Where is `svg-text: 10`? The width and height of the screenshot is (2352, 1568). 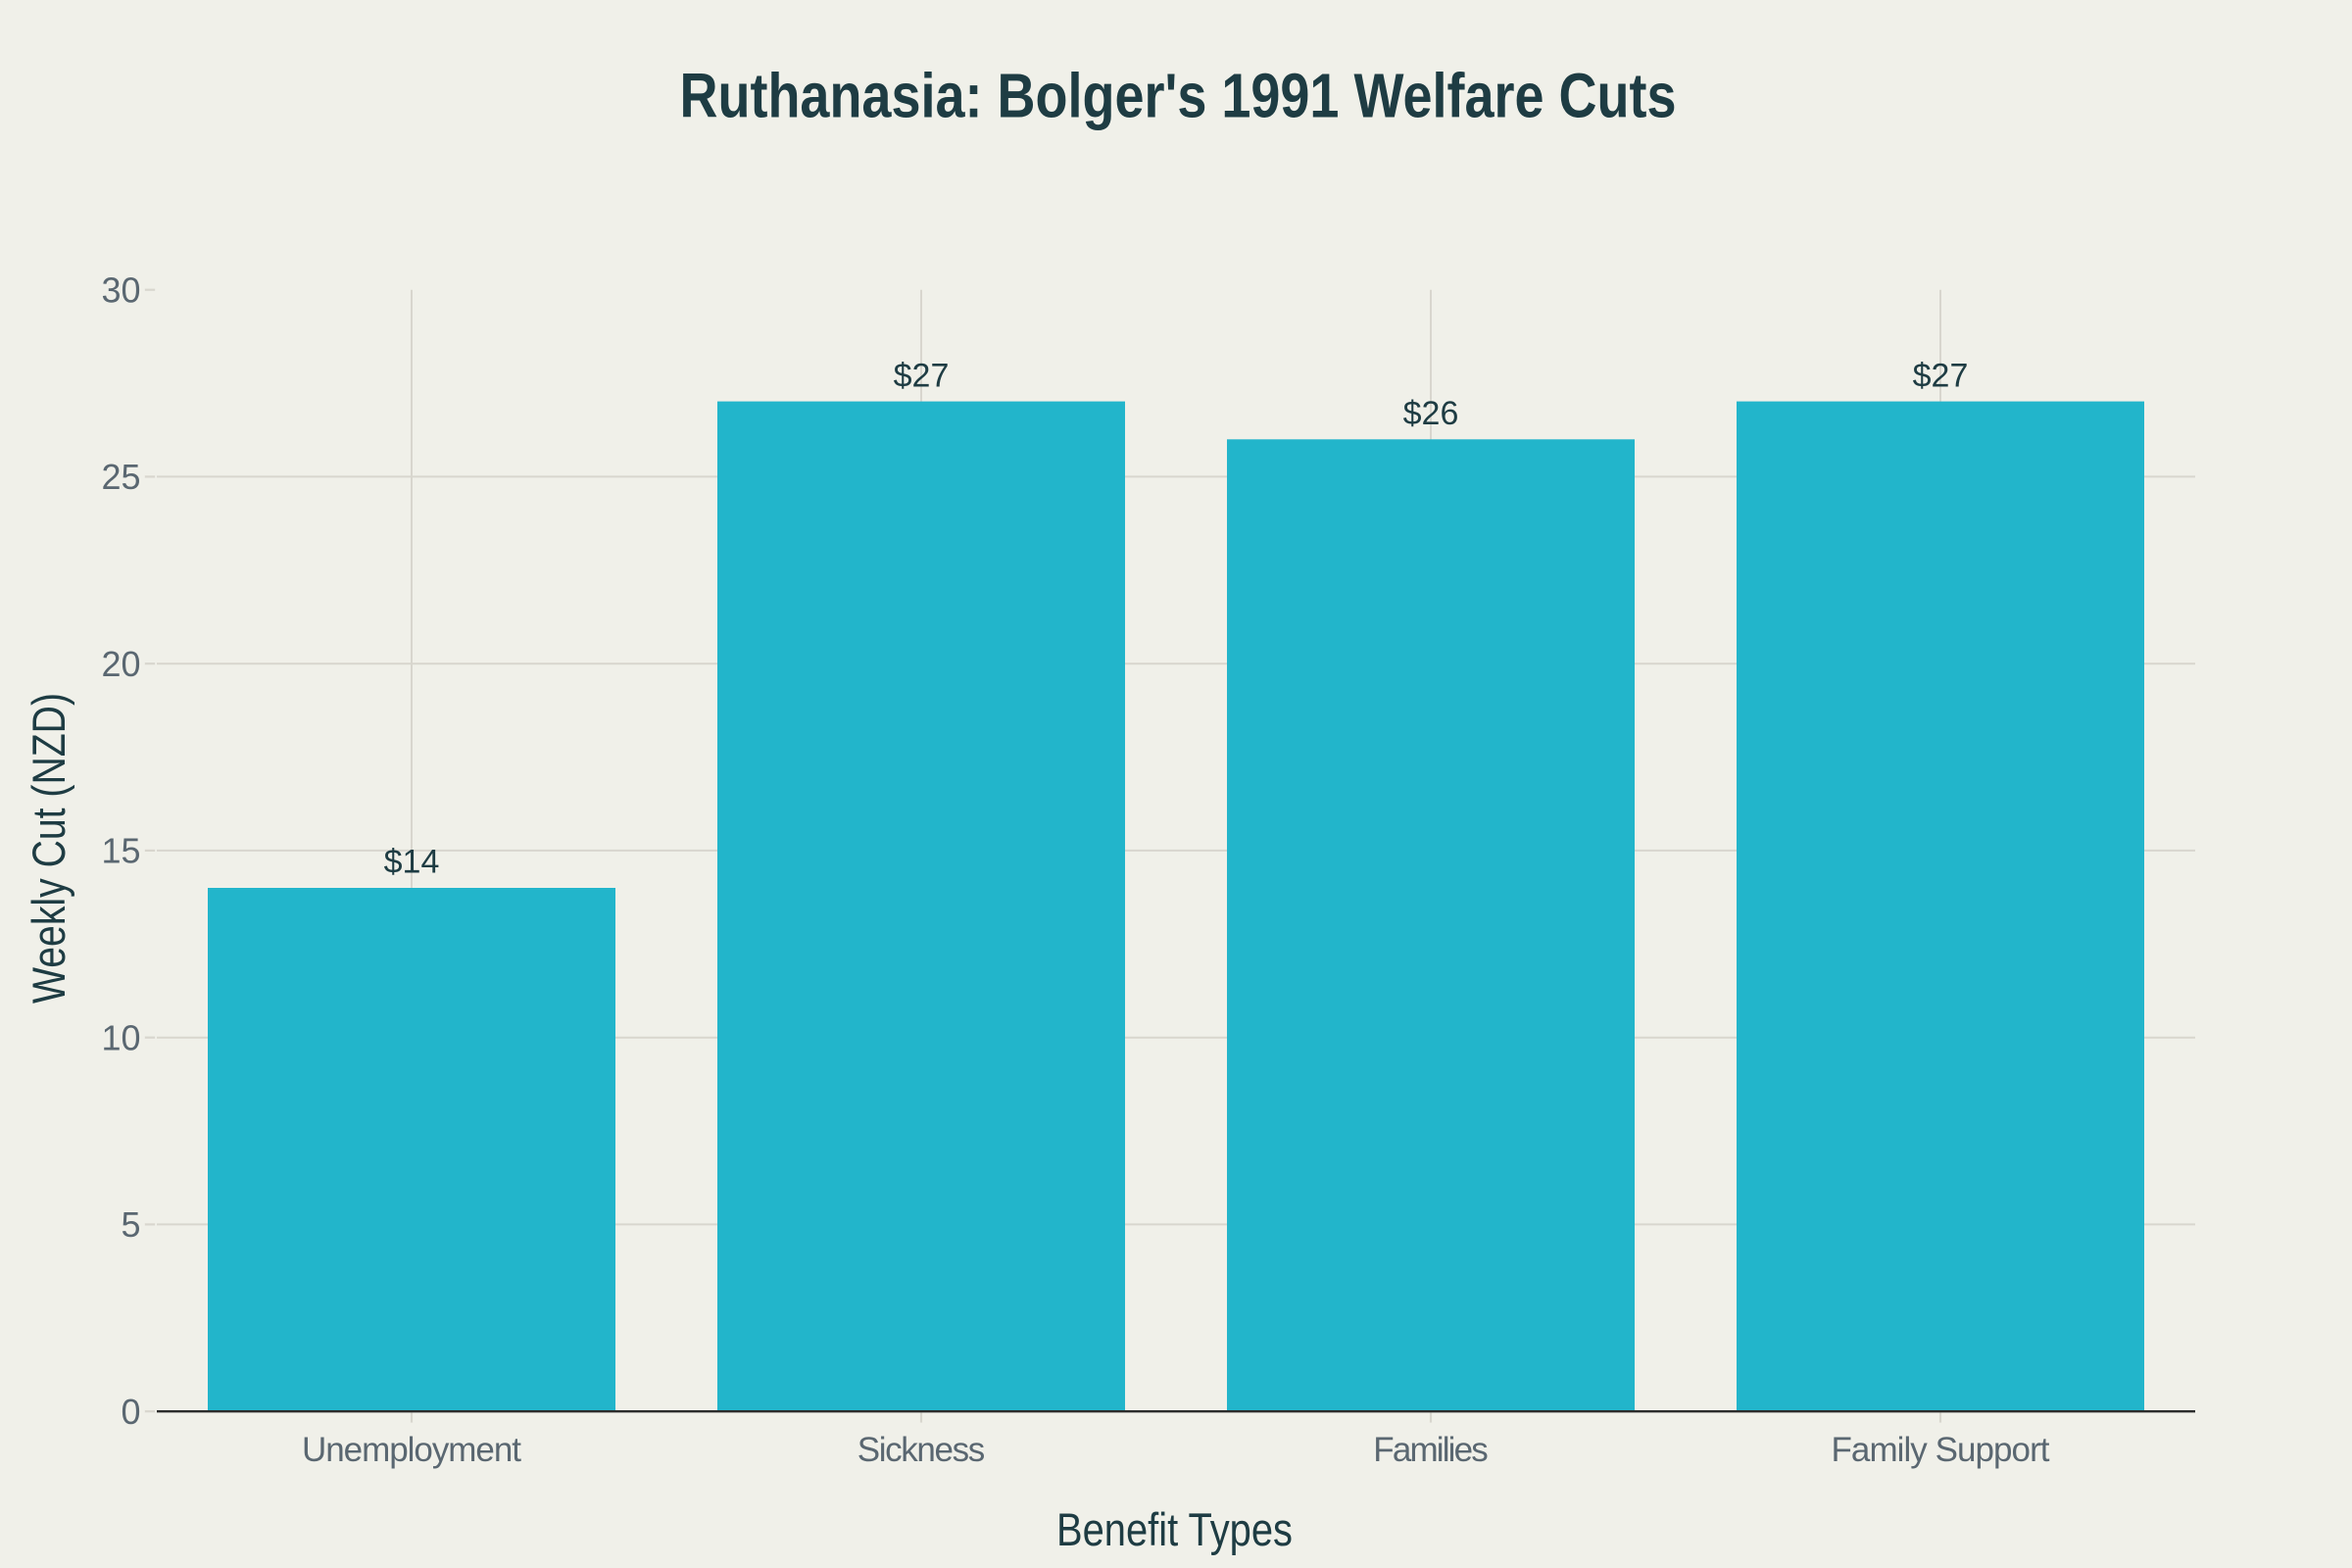
svg-text: 10 is located at coordinates (120, 1037).